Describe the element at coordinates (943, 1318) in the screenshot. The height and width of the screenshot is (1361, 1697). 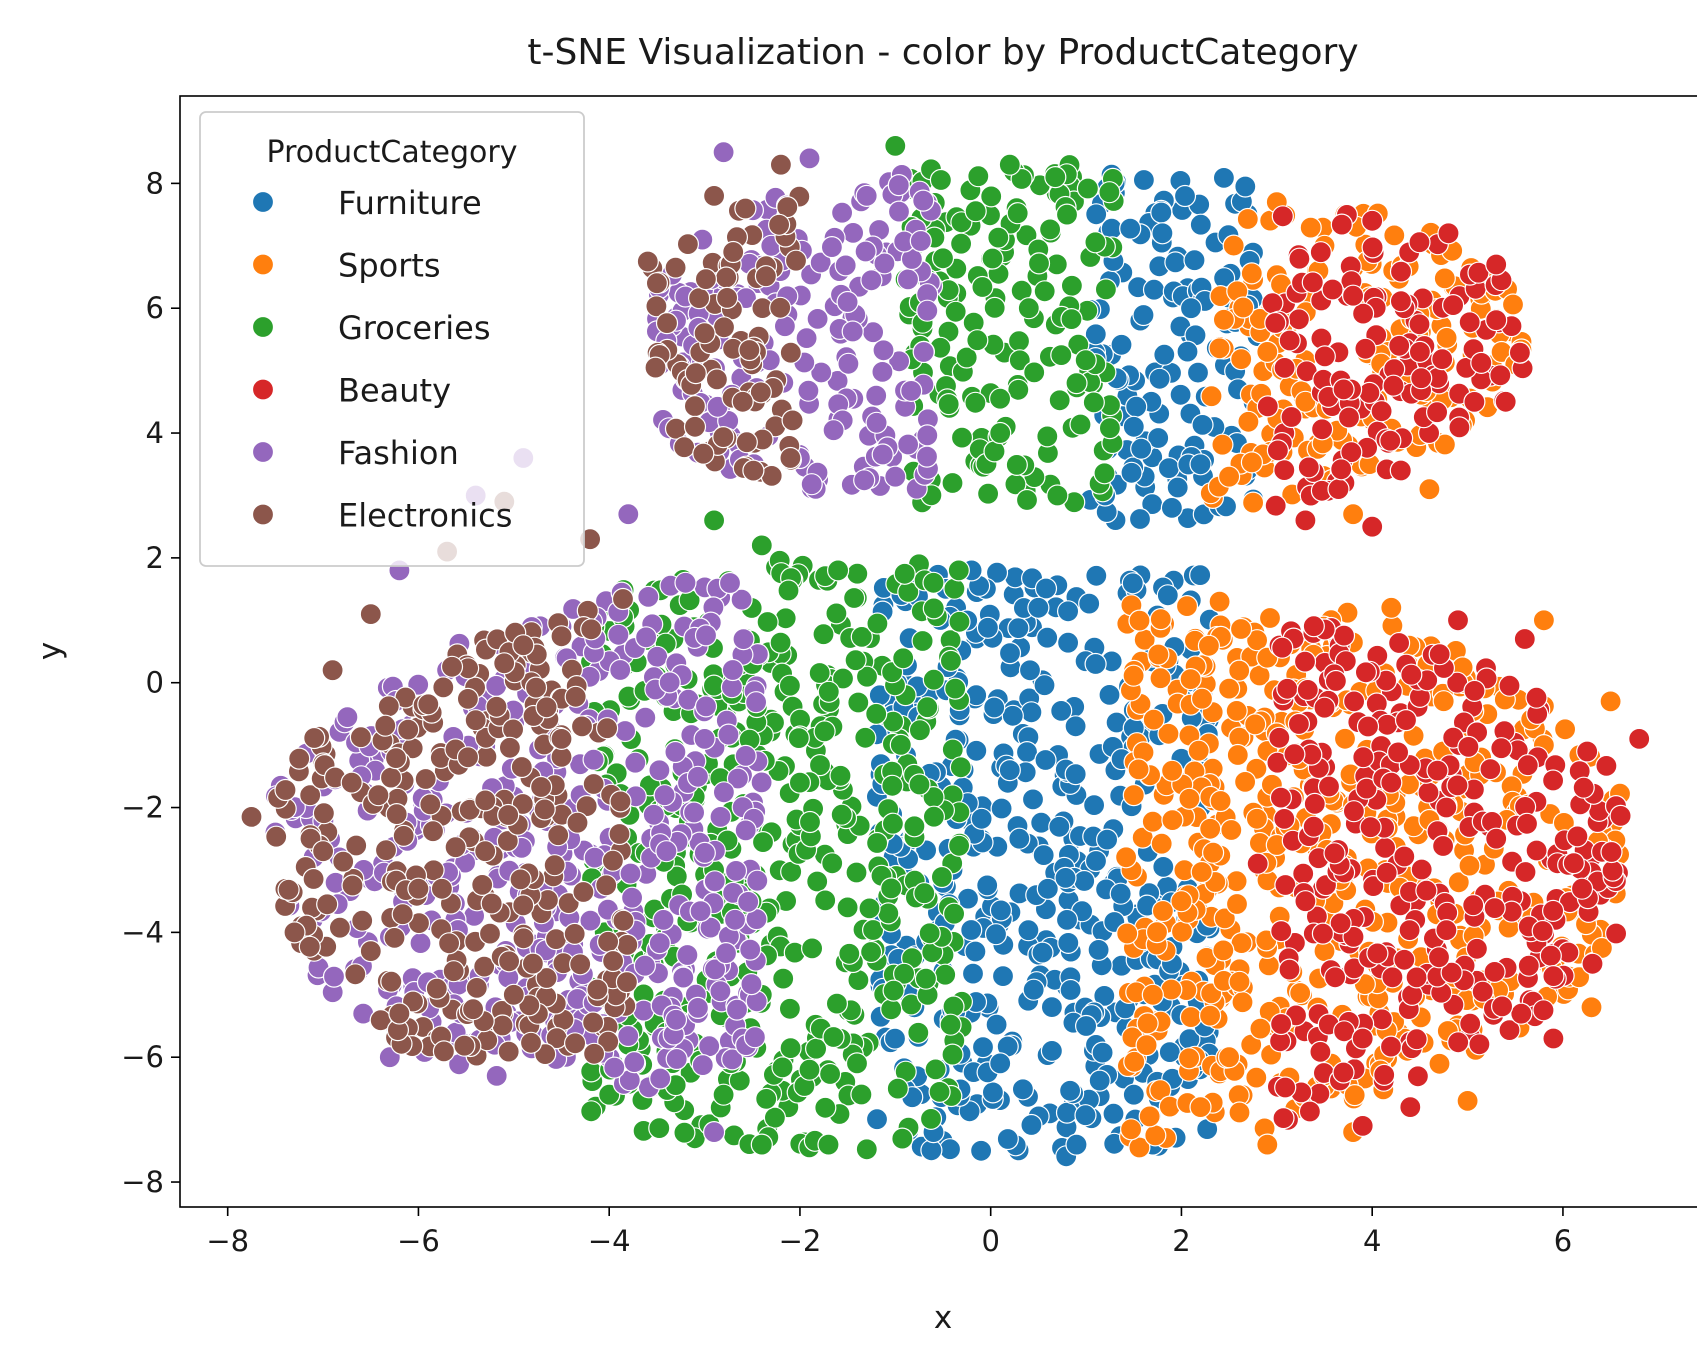
I see `x-axis-label: x` at that location.